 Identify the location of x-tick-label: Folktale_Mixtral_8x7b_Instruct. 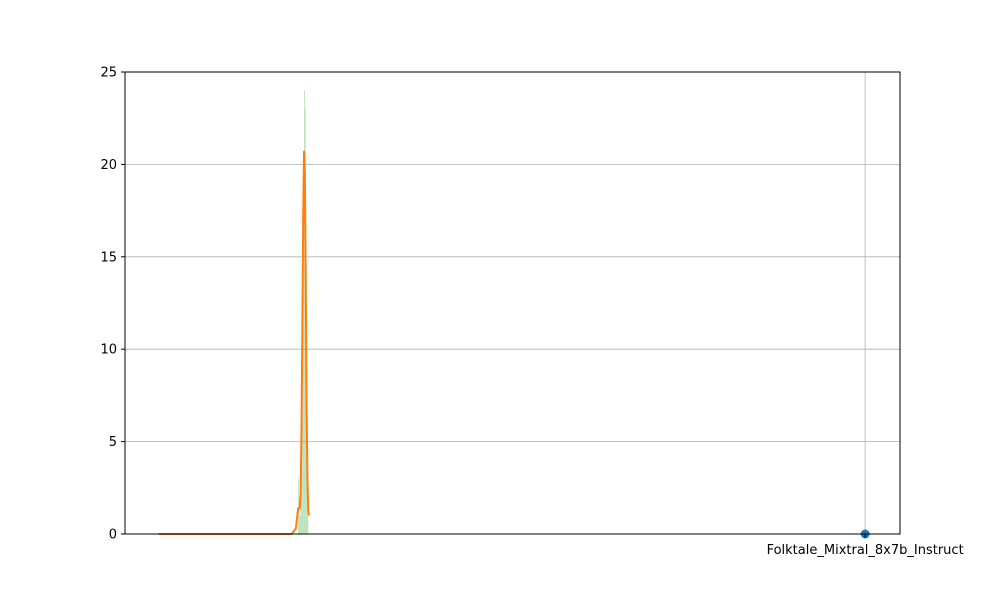
(865, 550).